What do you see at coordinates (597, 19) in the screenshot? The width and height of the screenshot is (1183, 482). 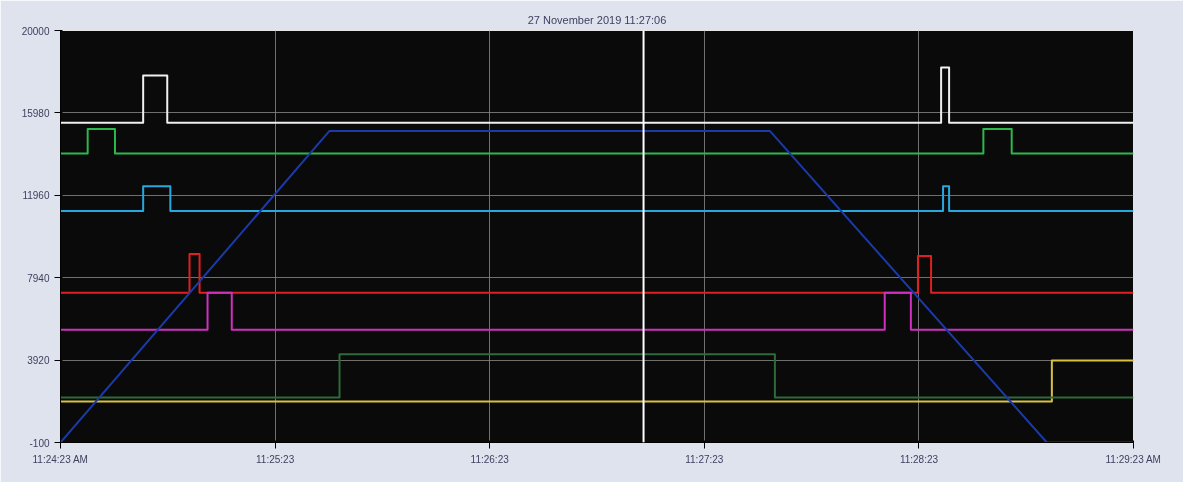 I see `chart-title: 27 November 2019 11:27:06` at bounding box center [597, 19].